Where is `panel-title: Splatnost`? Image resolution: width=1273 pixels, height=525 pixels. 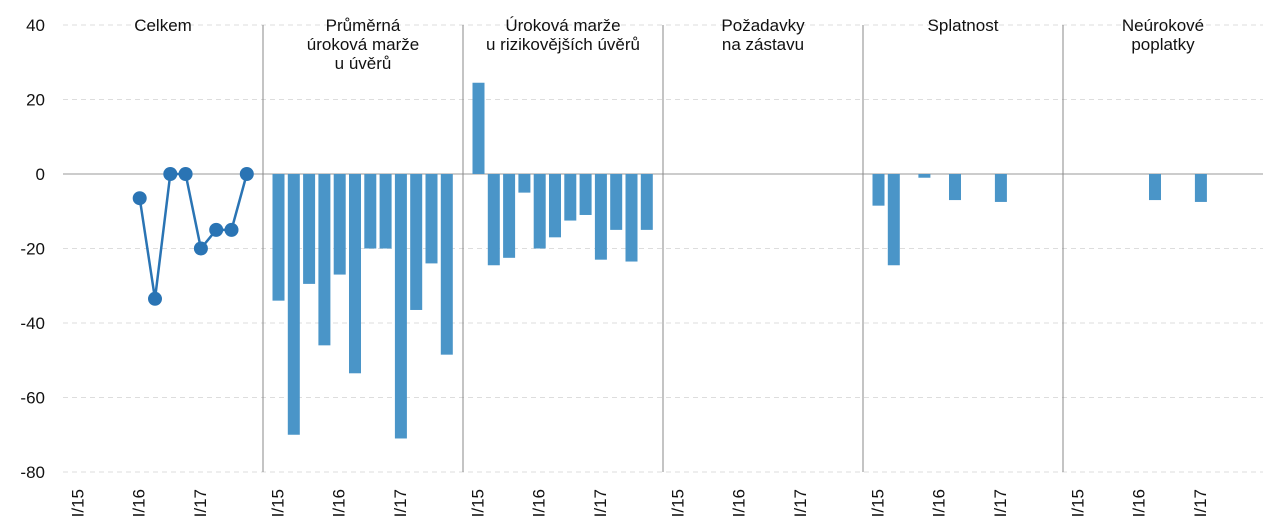
panel-title: Splatnost is located at coordinates (963, 25).